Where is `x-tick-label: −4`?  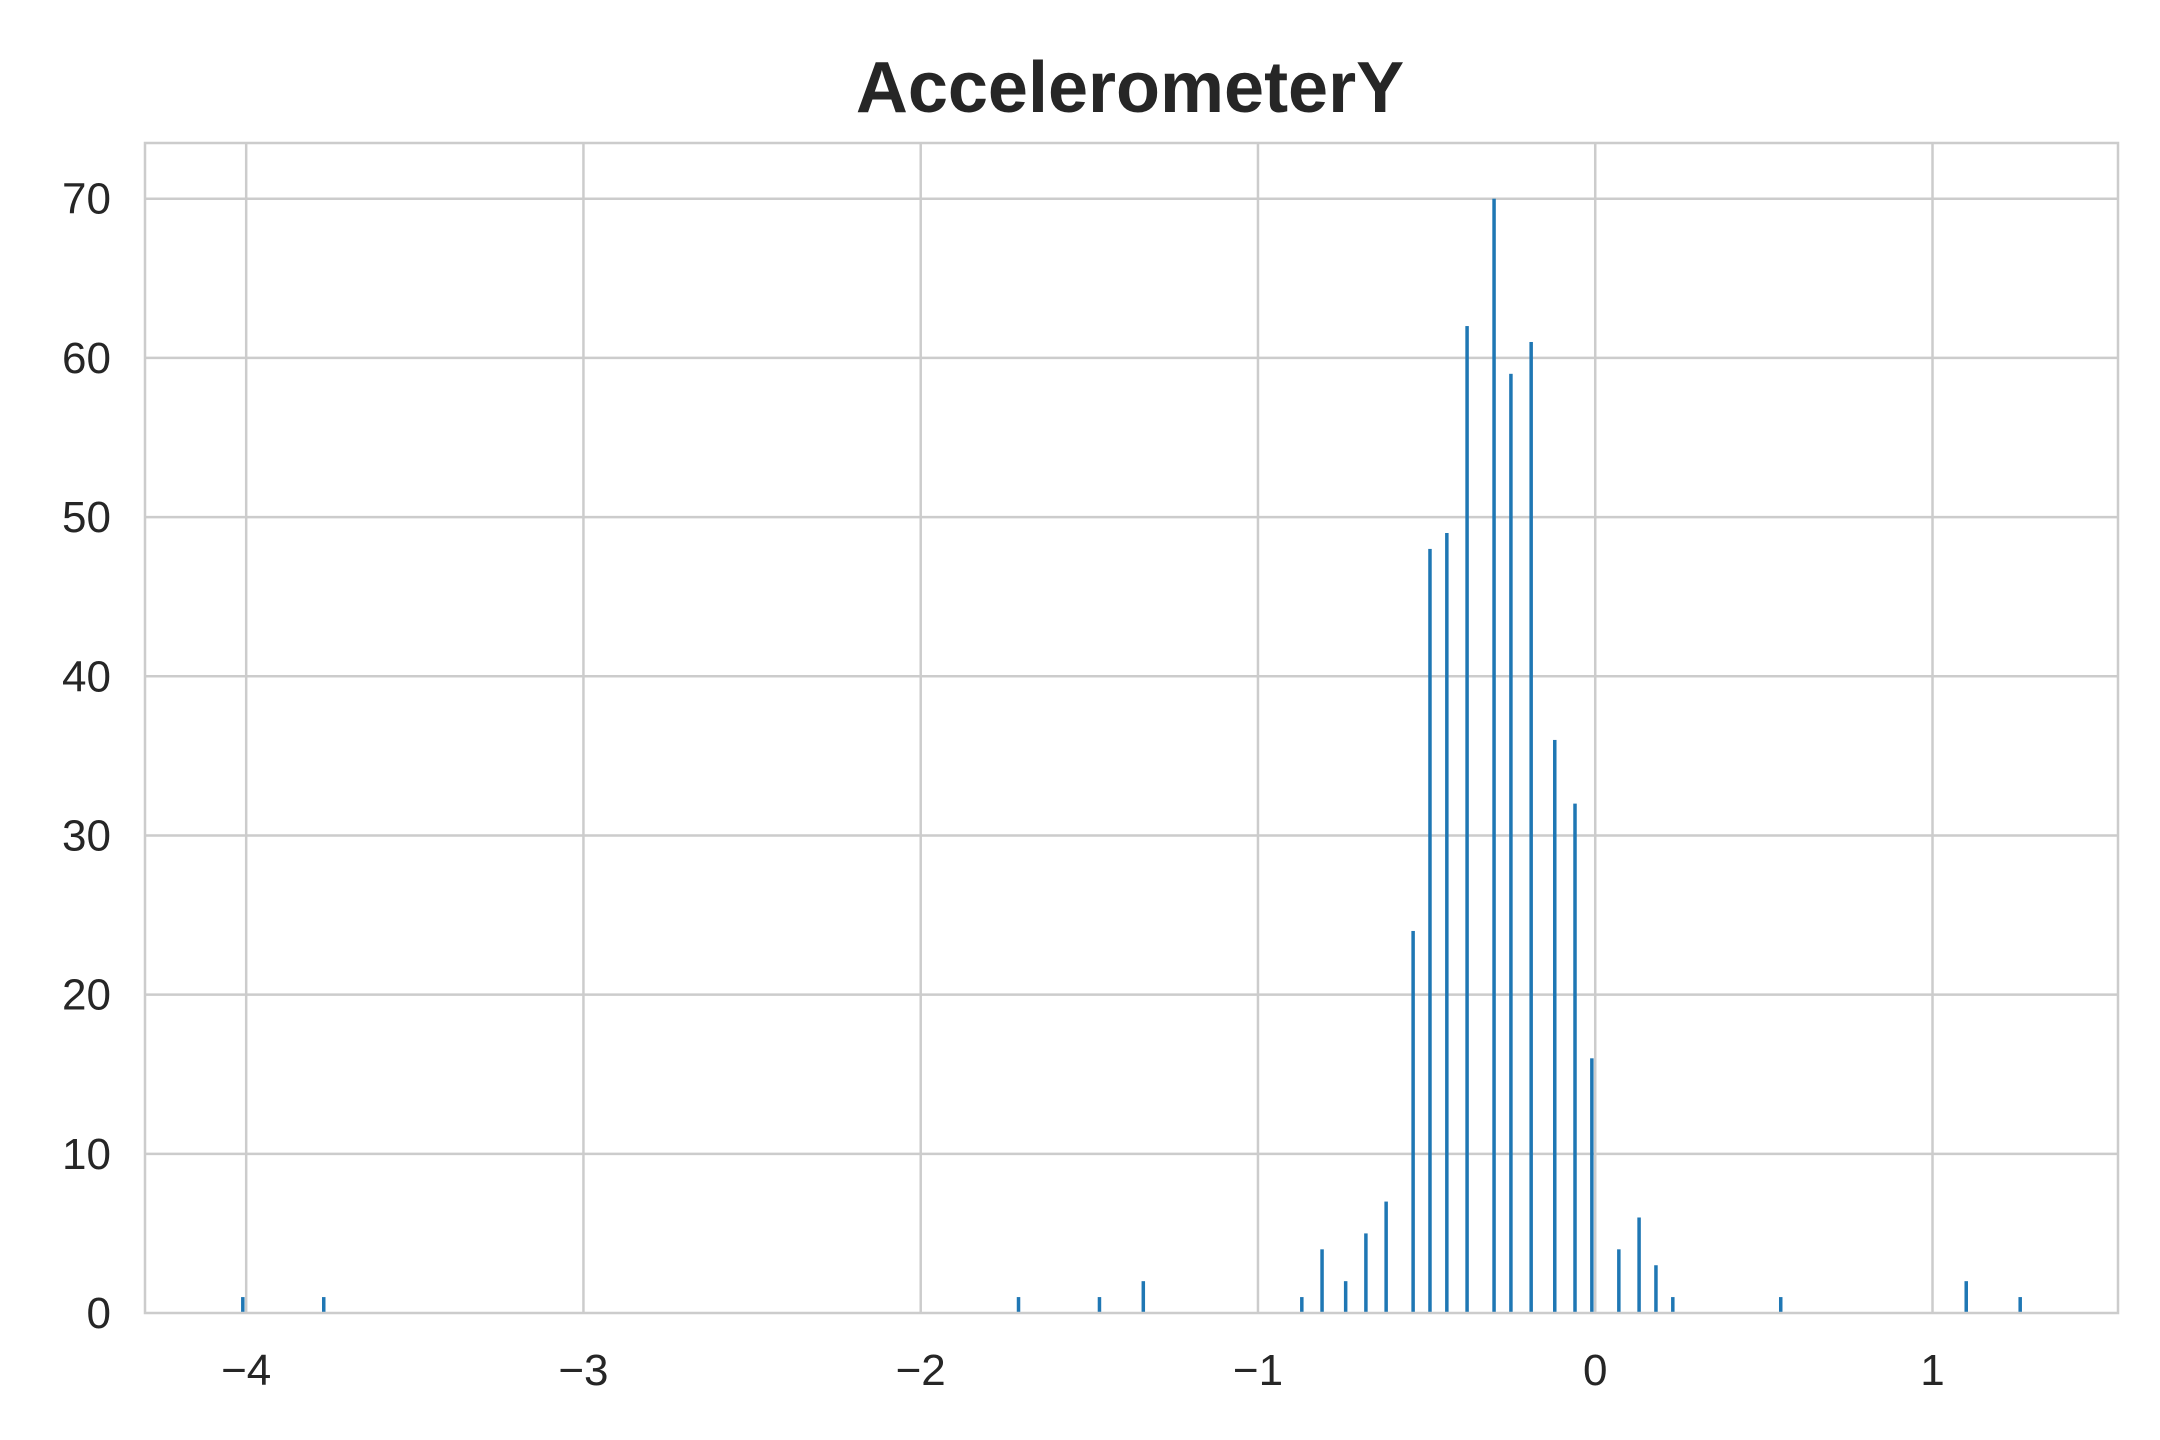 x-tick-label: −4 is located at coordinates (246, 1370).